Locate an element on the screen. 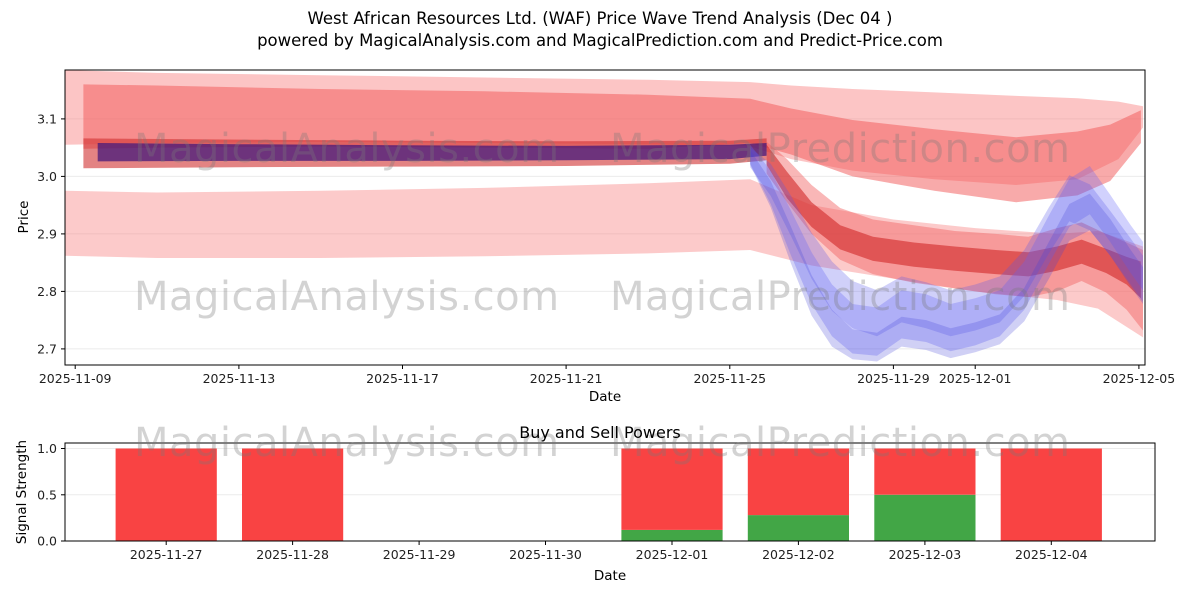  wave-band-forecast-red-core is located at coordinates (953, 221).